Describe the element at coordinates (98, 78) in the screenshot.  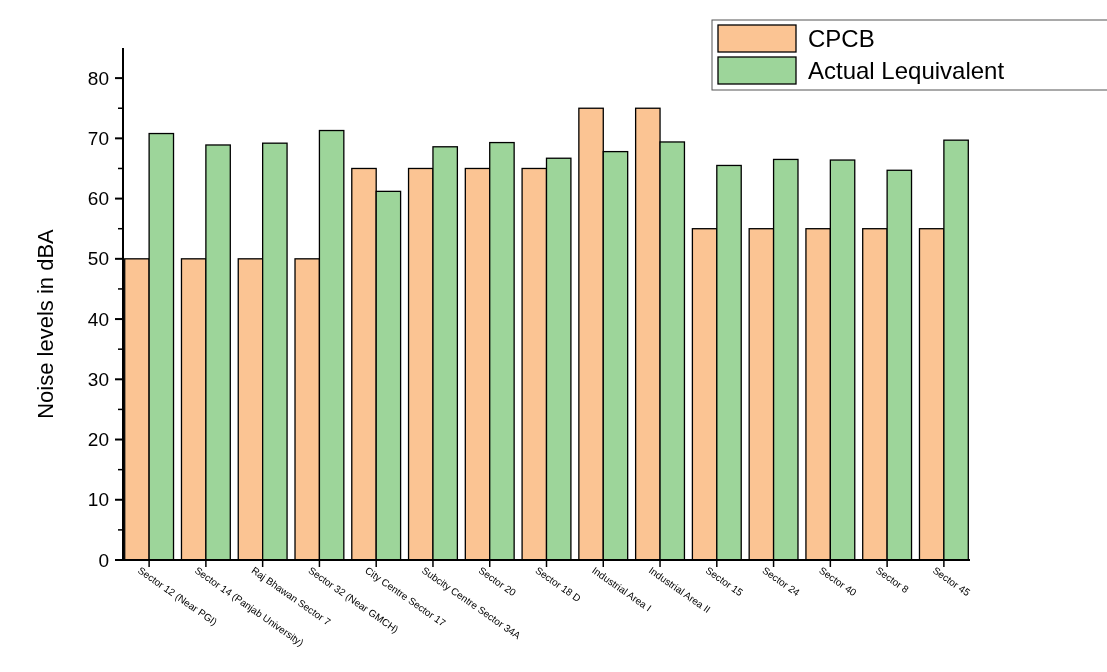
I see `y-tick-label: 80` at that location.